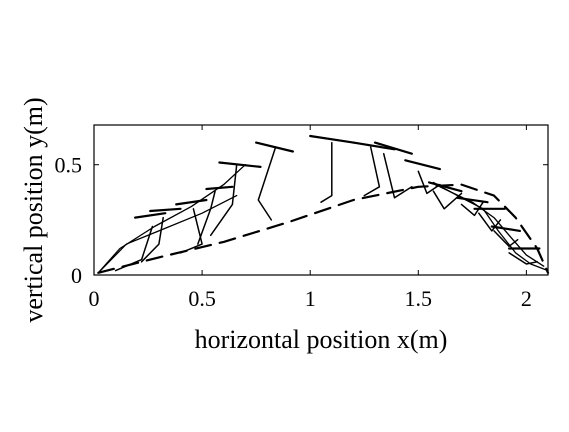 Image resolution: width=569 pixels, height=432 pixels. Describe the element at coordinates (526, 298) in the screenshot. I see `x-tick-label-4: 2` at that location.